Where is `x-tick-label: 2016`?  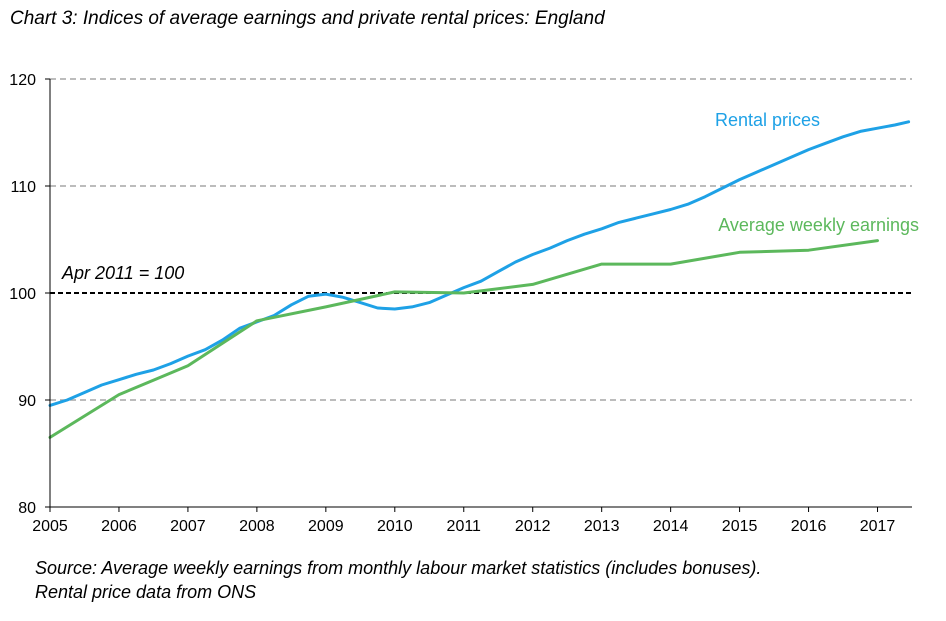 x-tick-label: 2016 is located at coordinates (809, 526).